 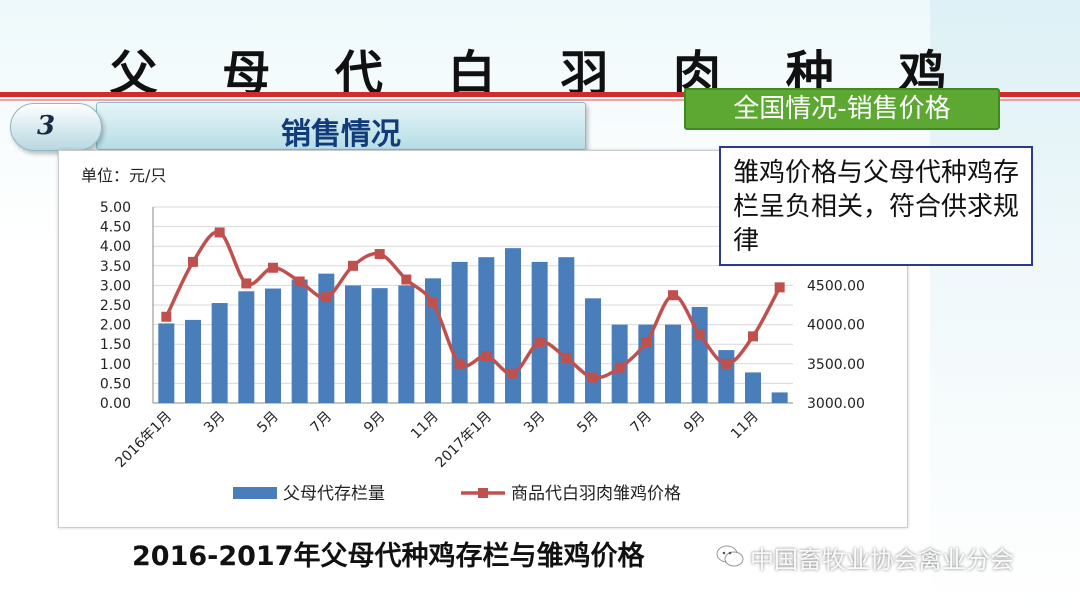 I want to click on legend-bar-label: 父母代存栏量, so click(x=334, y=494).